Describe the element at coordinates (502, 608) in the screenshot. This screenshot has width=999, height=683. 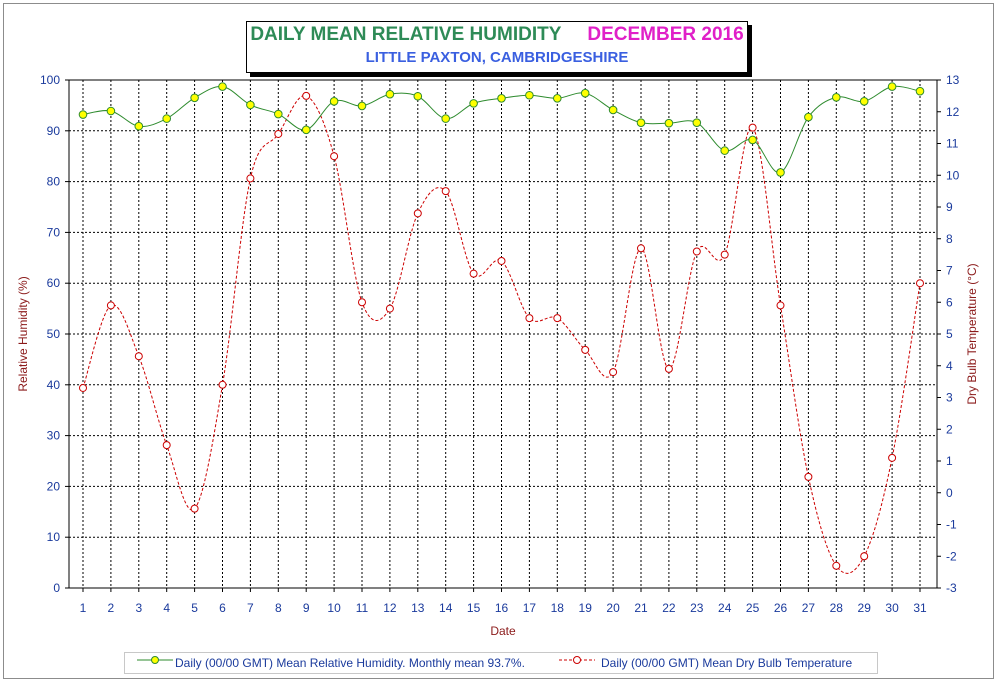
I see `x-tick-label: 16` at that location.